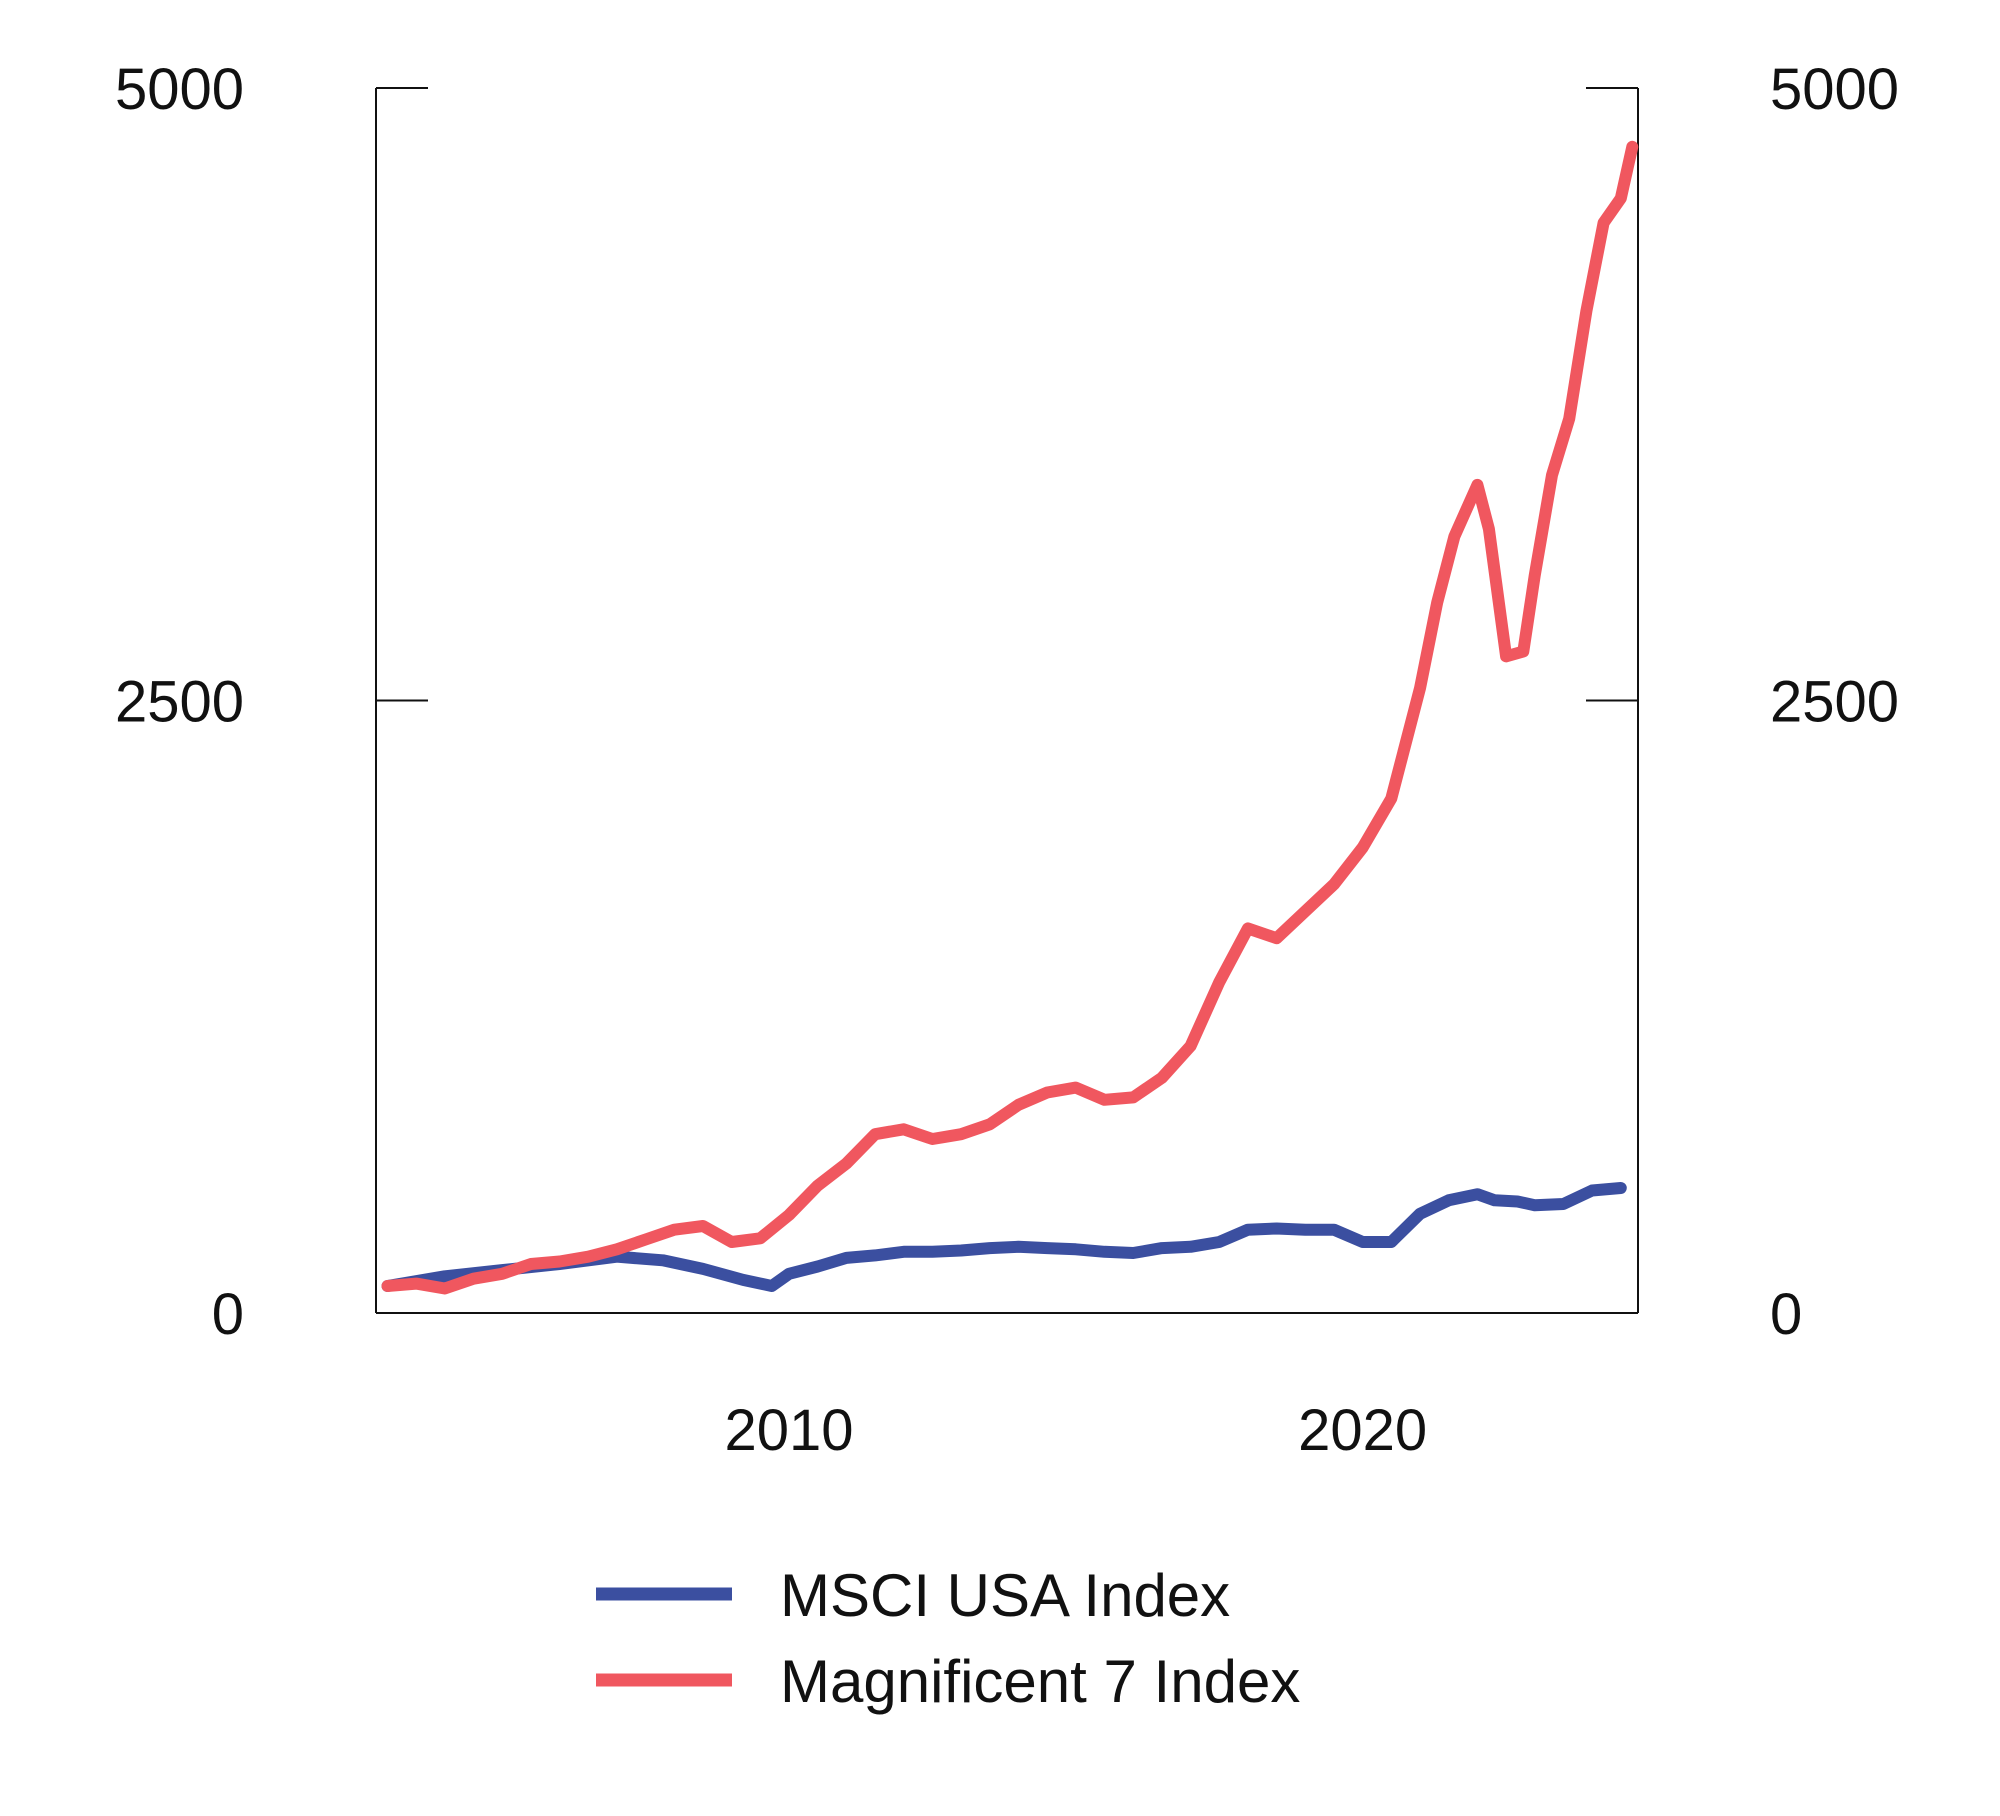  I want to click on x-tick-label-1: 2020, so click(1362, 1430).